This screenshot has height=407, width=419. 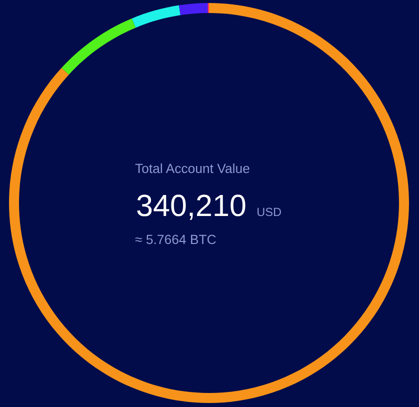 What do you see at coordinates (175, 239) in the screenshot?
I see `text: ≈ 5.7664 BTC` at bounding box center [175, 239].